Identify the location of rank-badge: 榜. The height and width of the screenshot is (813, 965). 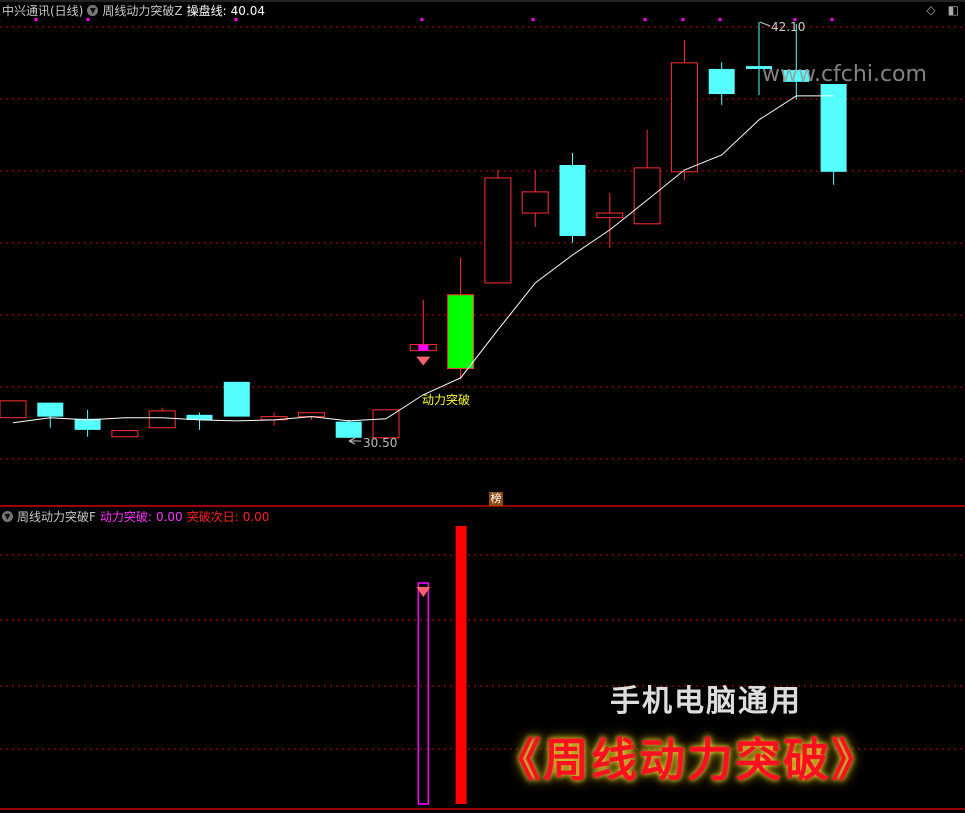
(496, 499).